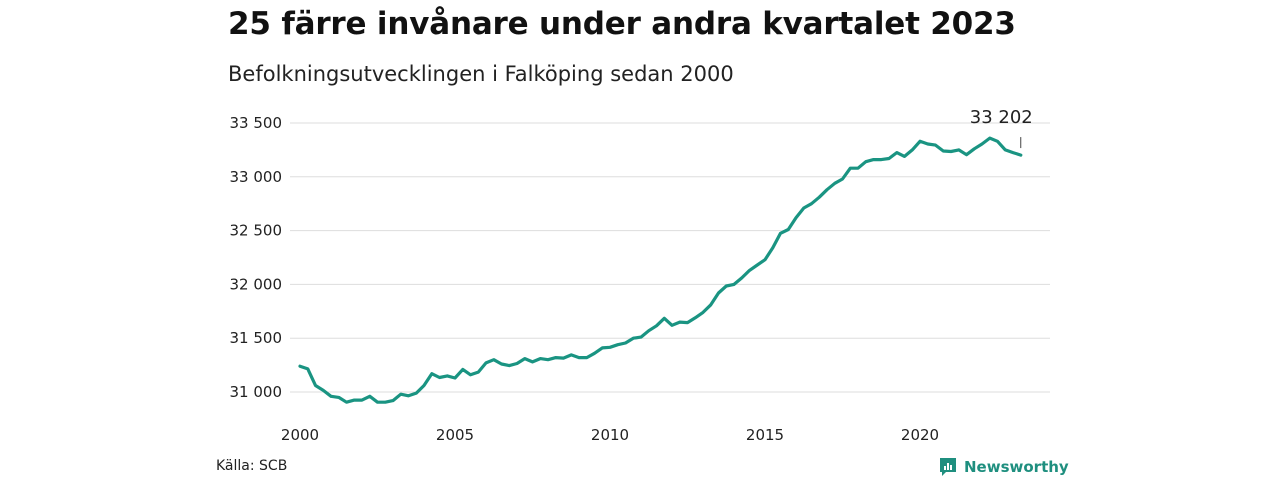  Describe the element at coordinates (256, 231) in the screenshot. I see `y-tick-label: 32 500` at that location.